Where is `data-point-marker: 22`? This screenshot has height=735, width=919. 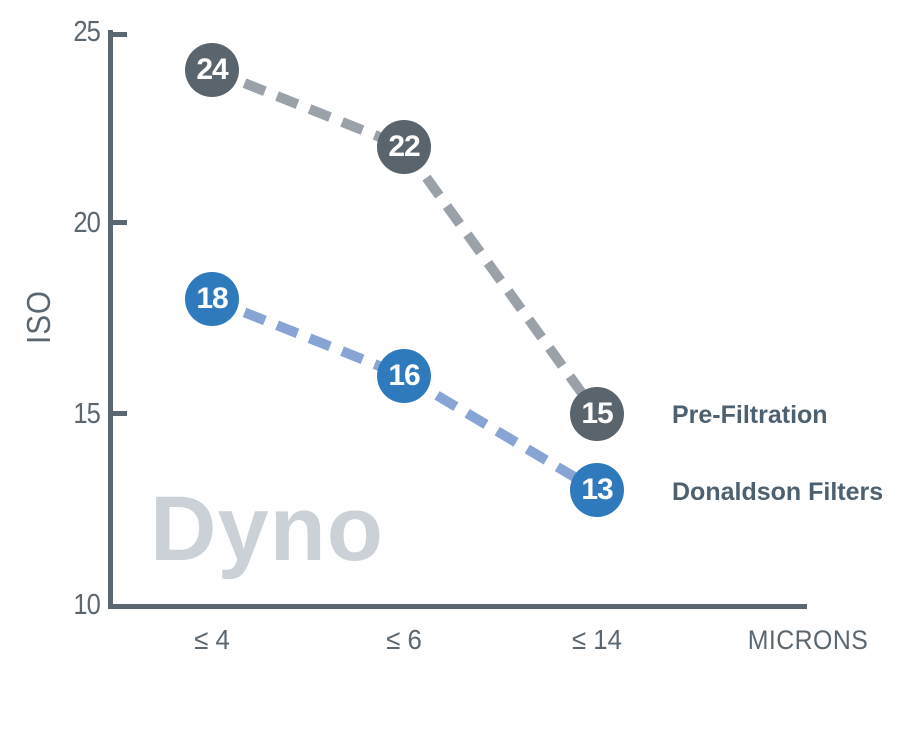 data-point-marker: 22 is located at coordinates (404, 146).